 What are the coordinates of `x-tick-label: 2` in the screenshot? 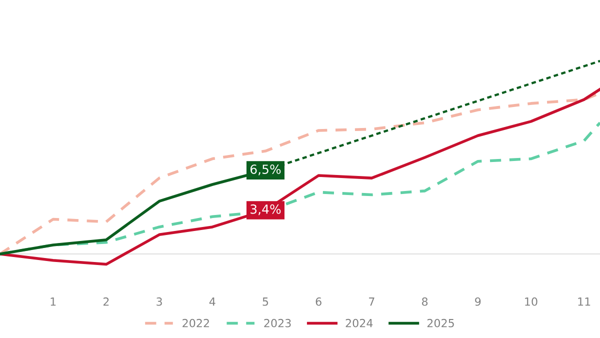 It's located at (106, 301).